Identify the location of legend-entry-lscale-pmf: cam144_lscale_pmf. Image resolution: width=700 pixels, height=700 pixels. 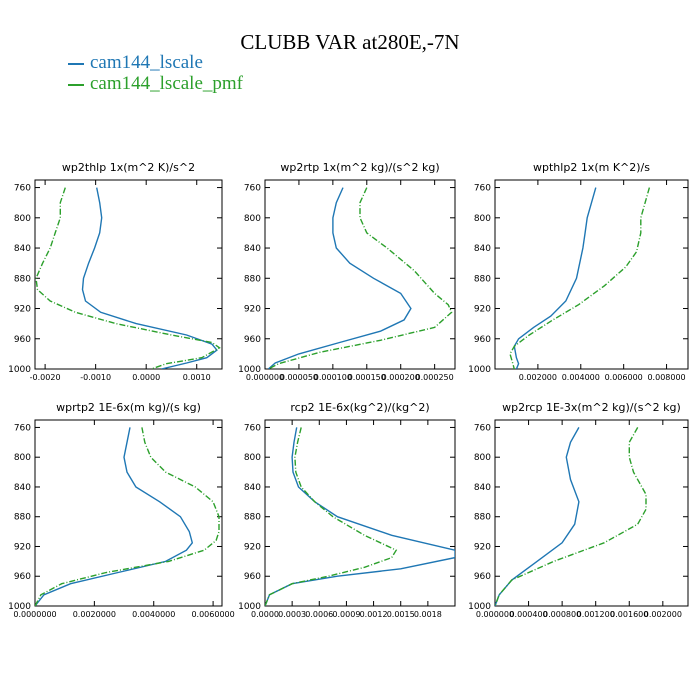
(155, 84).